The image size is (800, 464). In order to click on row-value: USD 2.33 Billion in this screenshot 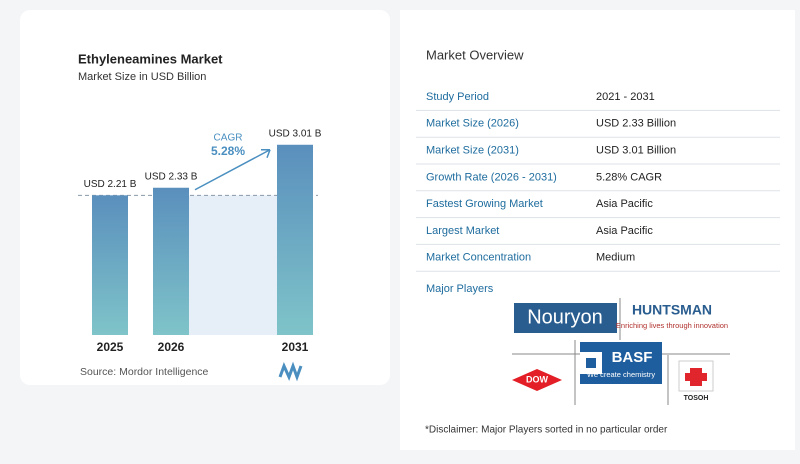, I will do `click(636, 124)`.